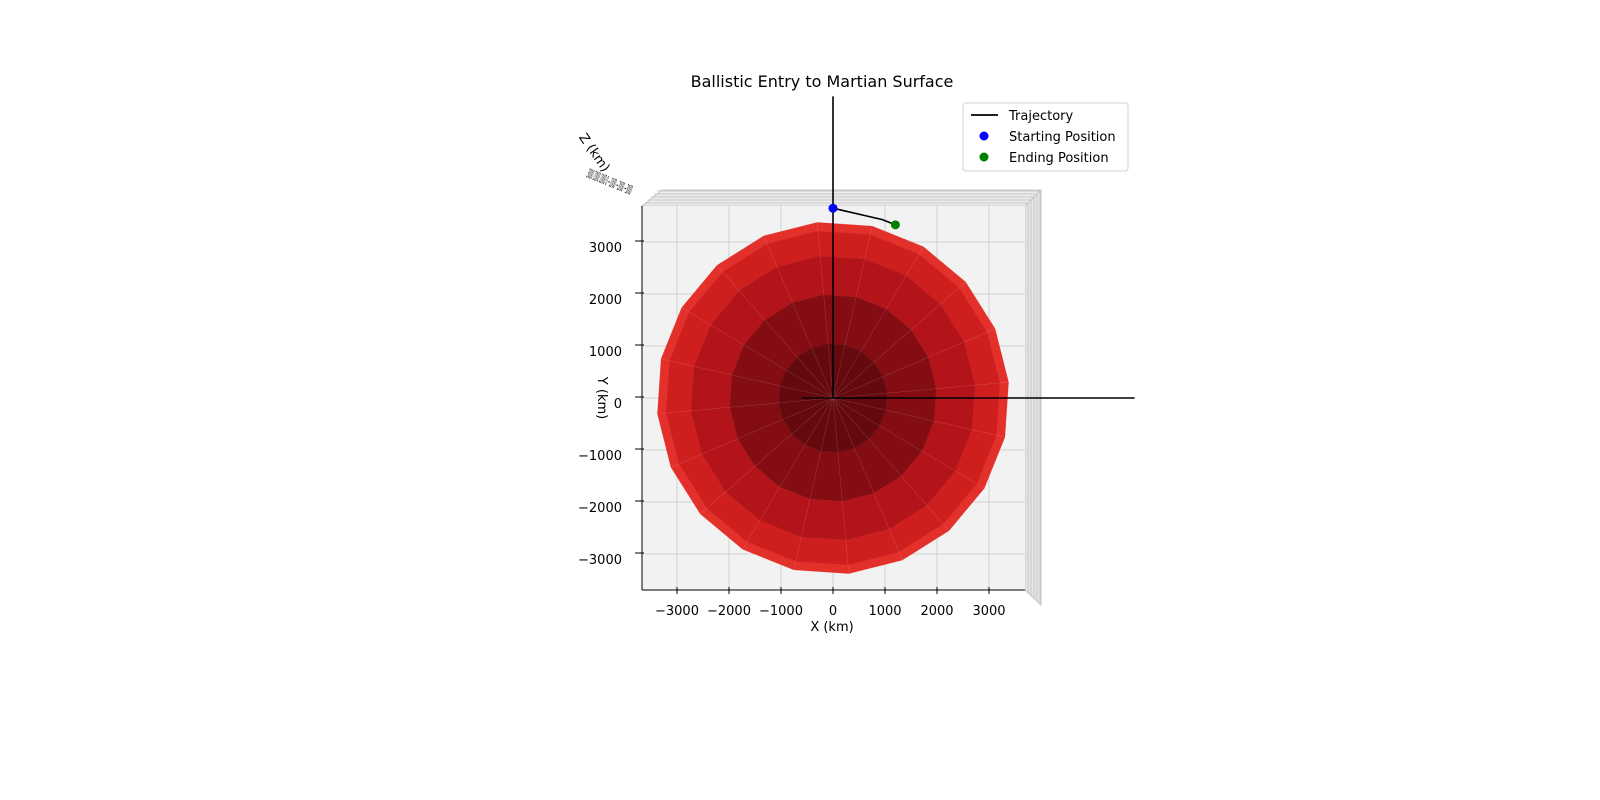 The height and width of the screenshot is (800, 1600). I want to click on z-axis-tick-labels: 3000 2000 1000 0 −1000 −2000 −3000, so click(609, 183).